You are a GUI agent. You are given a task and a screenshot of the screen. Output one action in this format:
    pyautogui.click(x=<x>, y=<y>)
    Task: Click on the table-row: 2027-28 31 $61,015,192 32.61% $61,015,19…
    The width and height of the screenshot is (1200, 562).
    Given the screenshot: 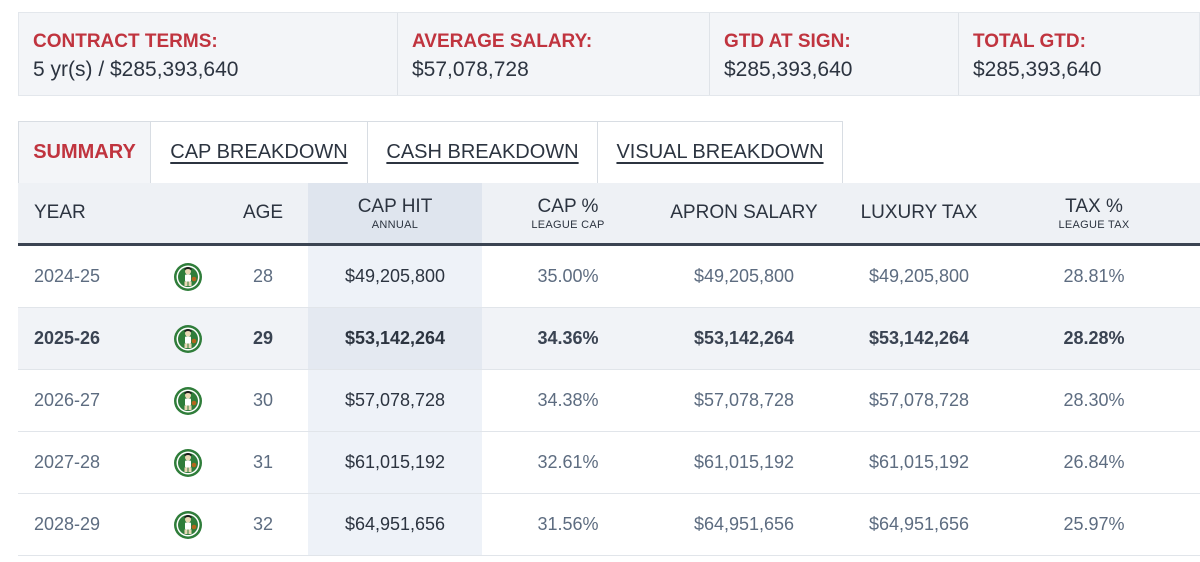 What is the action you would take?
    pyautogui.click(x=609, y=463)
    